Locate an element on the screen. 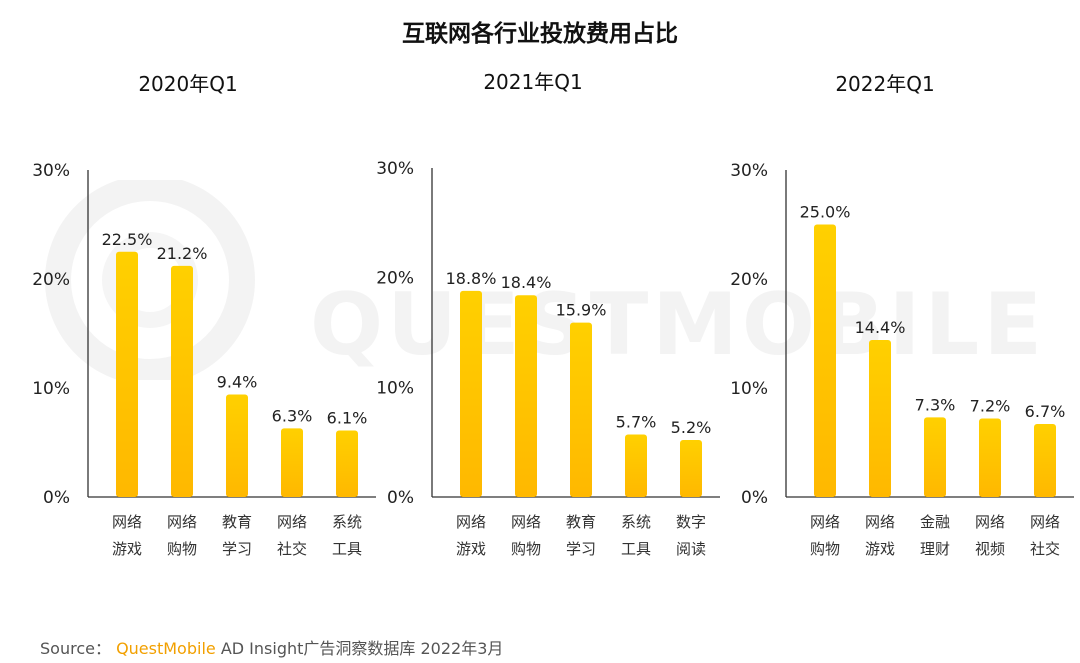 This screenshot has height=663, width=1080. bar-value-label: 5.7% is located at coordinates (636, 421).